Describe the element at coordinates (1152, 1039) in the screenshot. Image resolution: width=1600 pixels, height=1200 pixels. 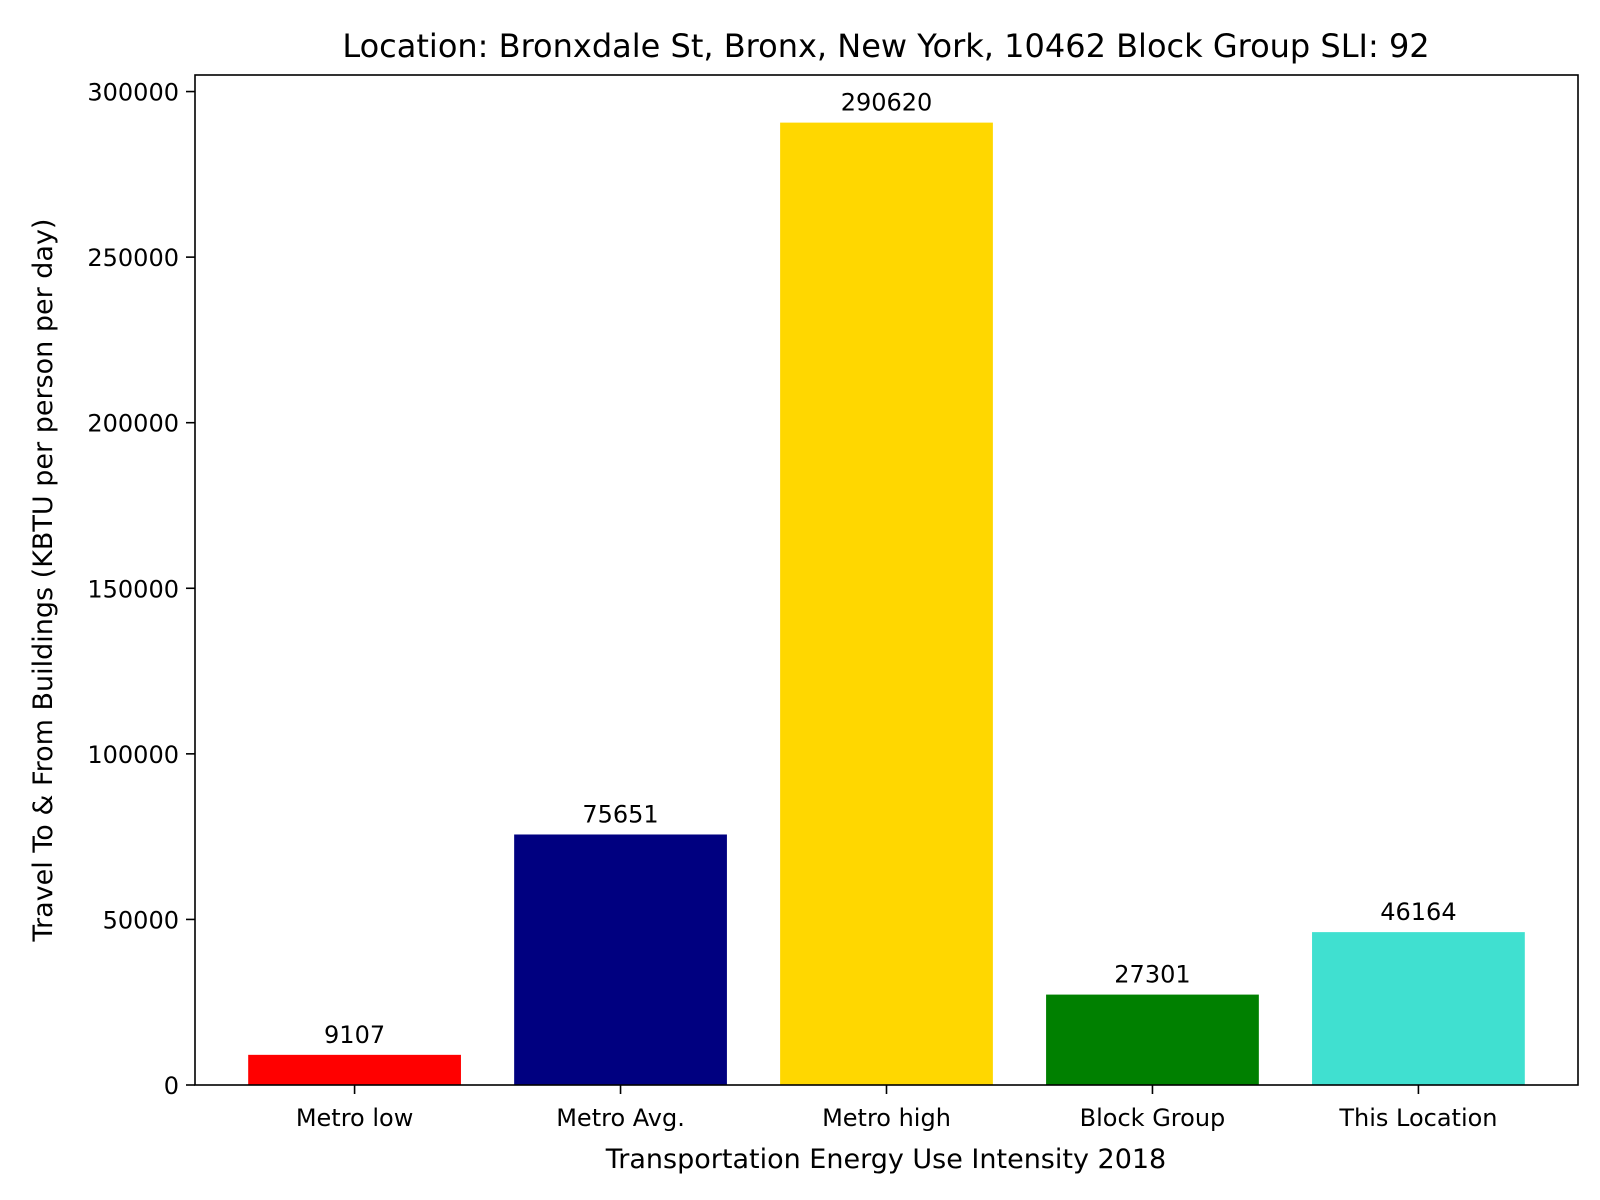
I see `bar-block-group` at that location.